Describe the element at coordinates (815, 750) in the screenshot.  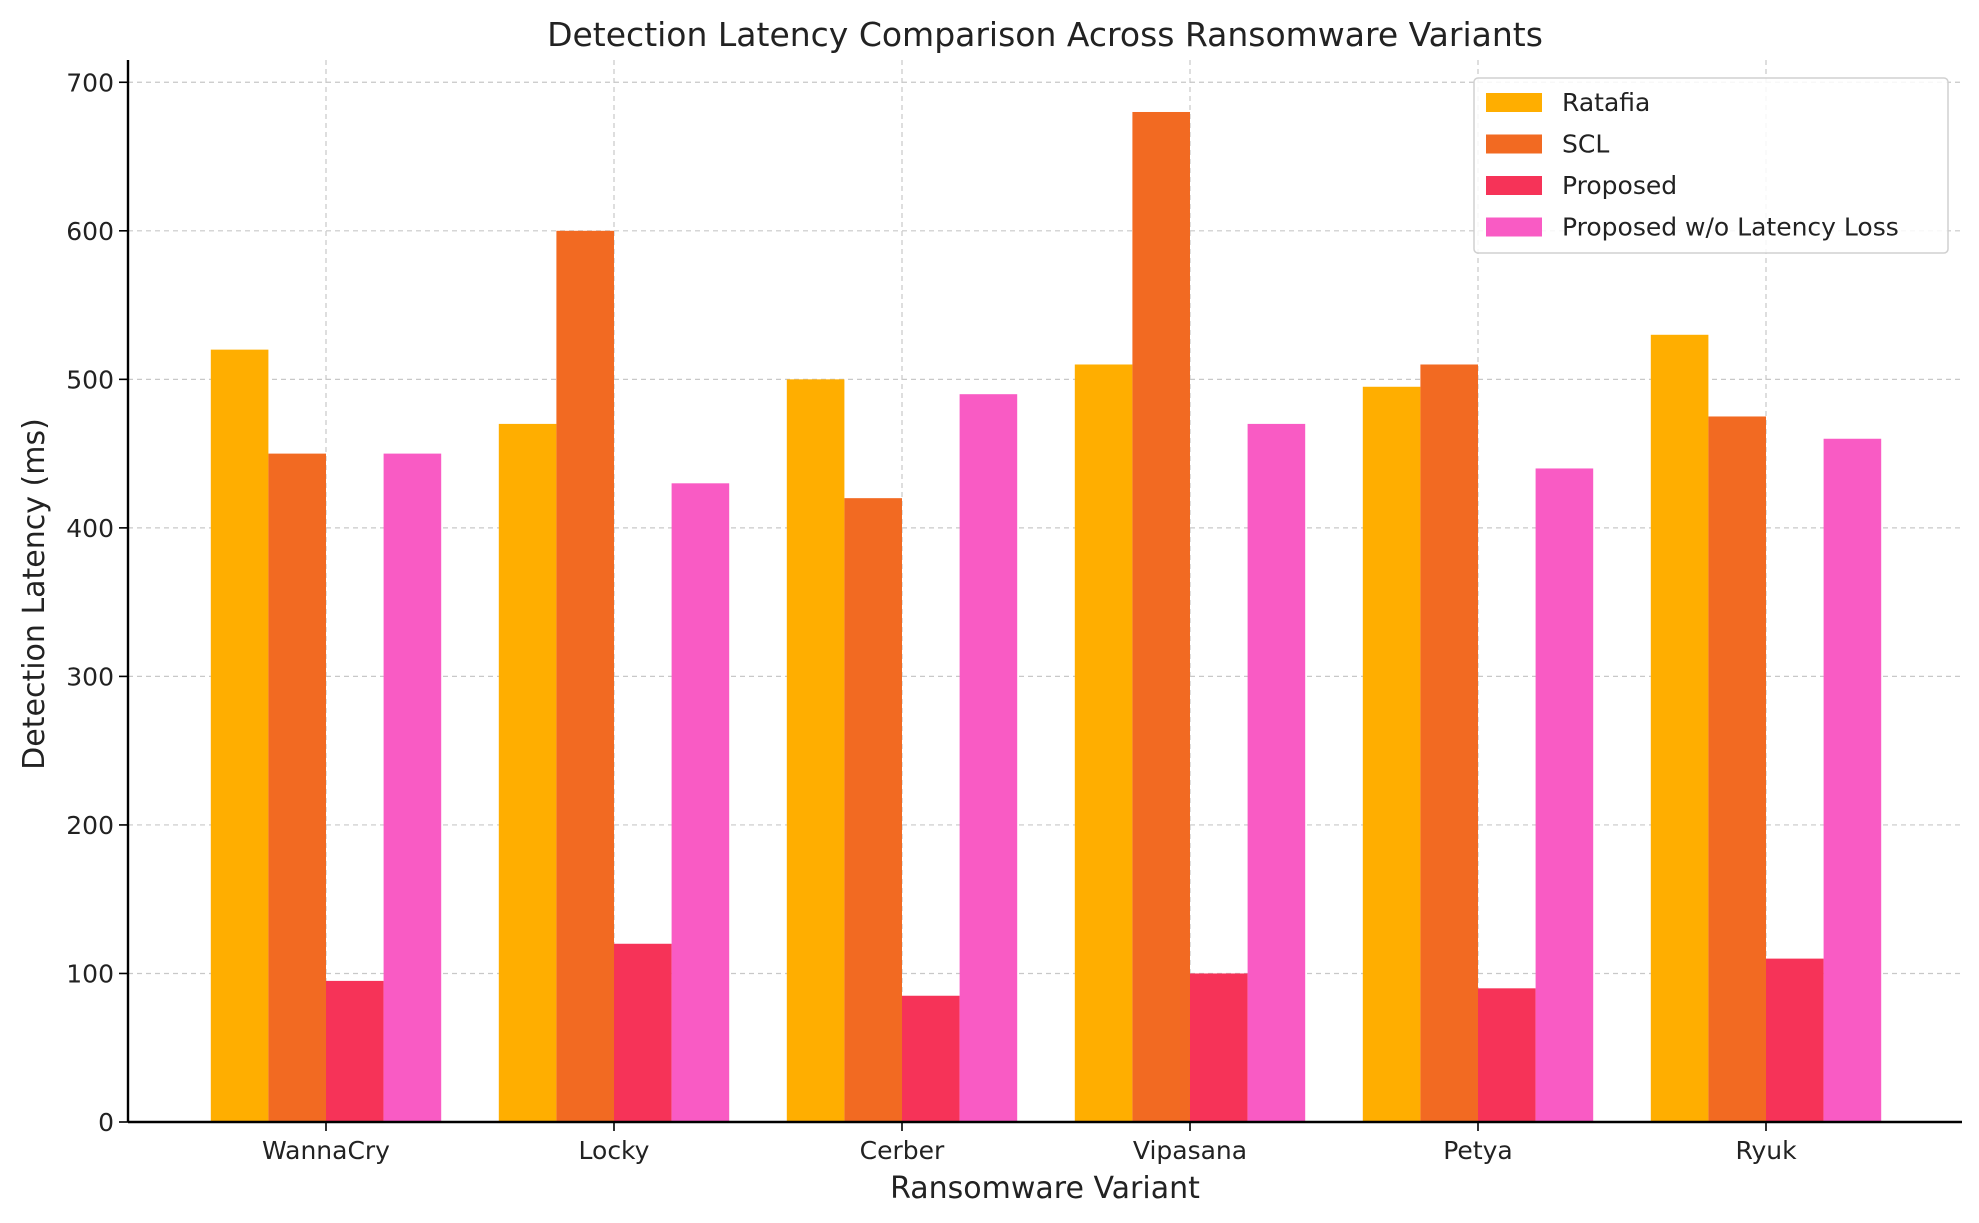
I see `bar-ratafia-cerber` at that location.